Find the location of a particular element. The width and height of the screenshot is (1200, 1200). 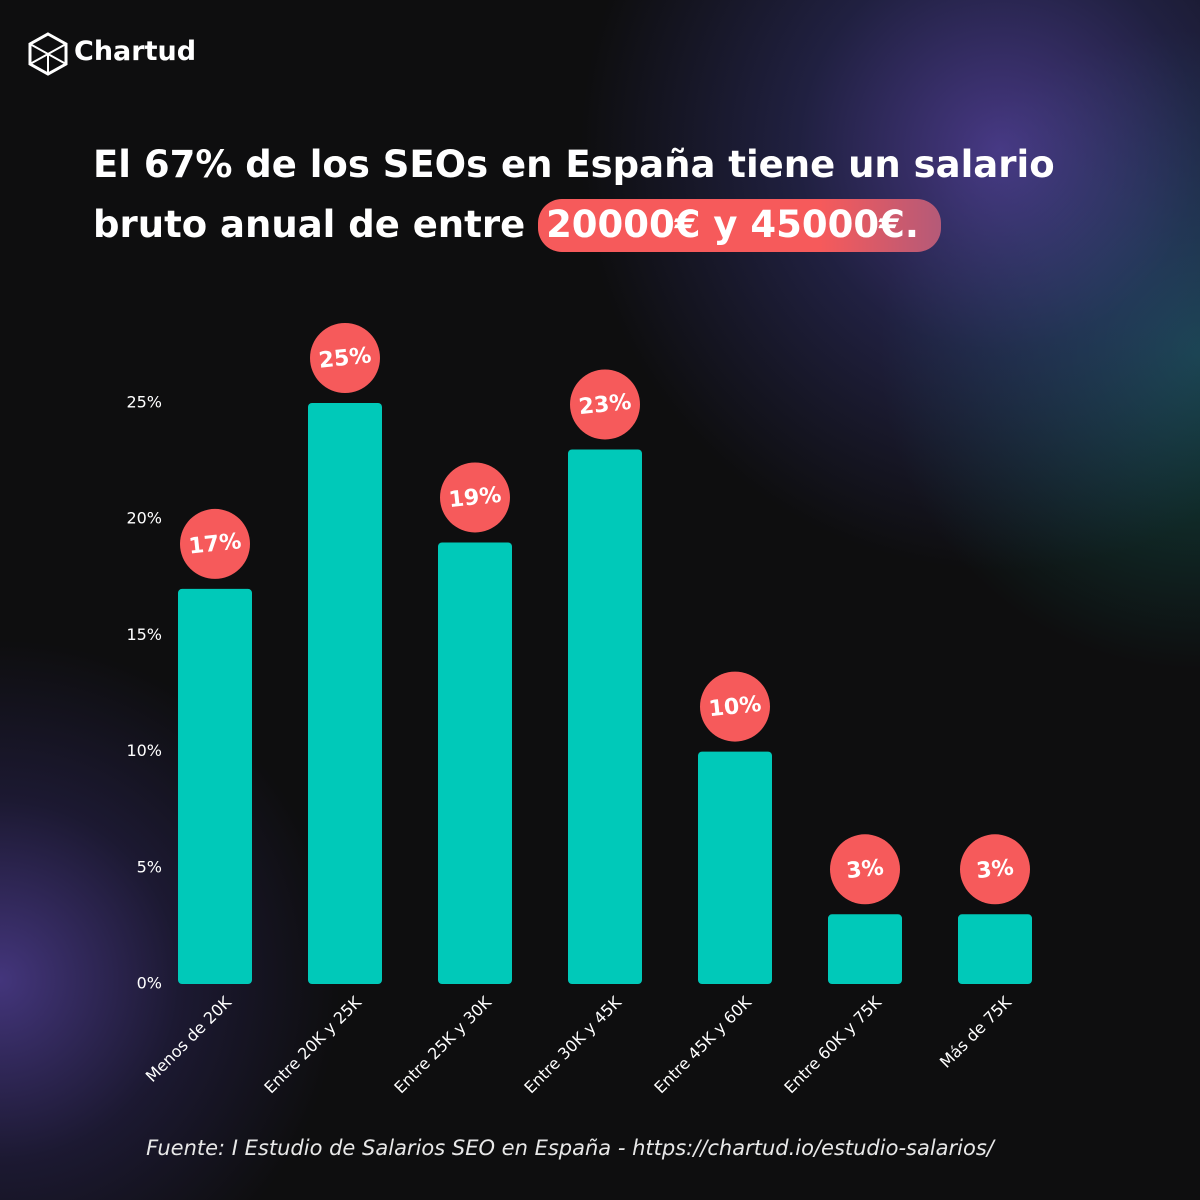

y-tick-label: 0% is located at coordinates (149, 983).